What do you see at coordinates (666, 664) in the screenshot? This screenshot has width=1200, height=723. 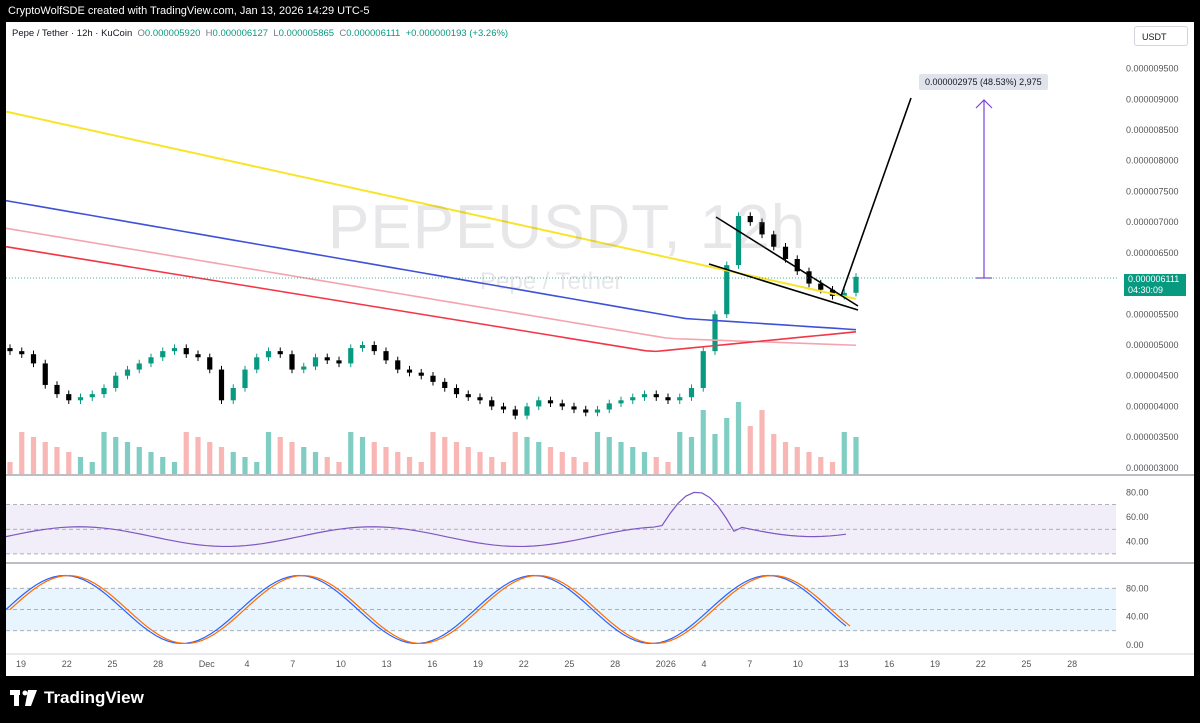 I see `time-axis-label: 2026` at bounding box center [666, 664].